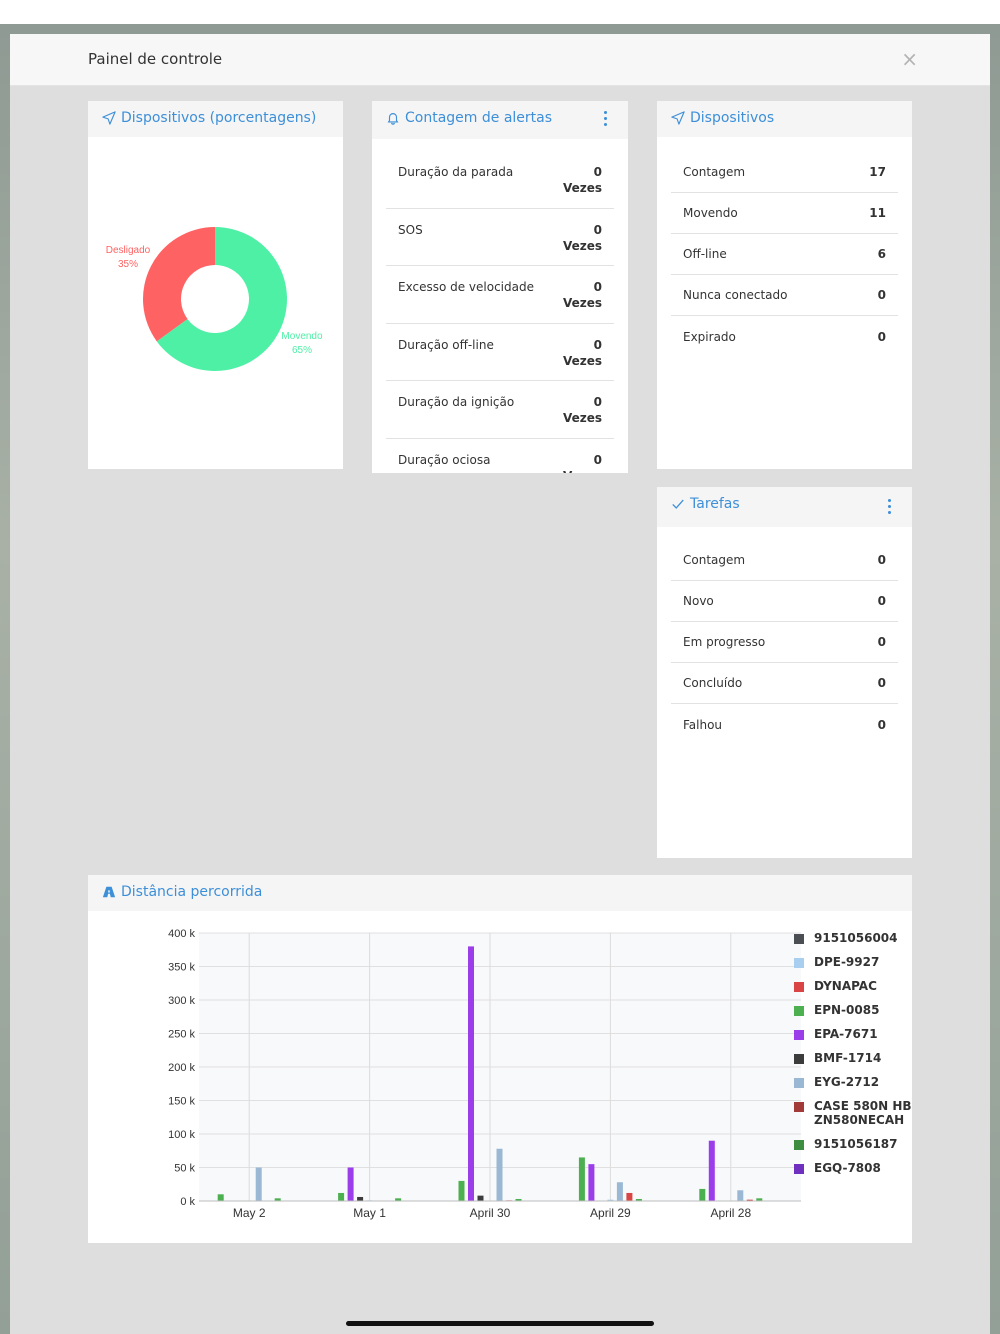 The image size is (1000, 1334). I want to click on panel-title: Contagem de alertas, so click(479, 118).